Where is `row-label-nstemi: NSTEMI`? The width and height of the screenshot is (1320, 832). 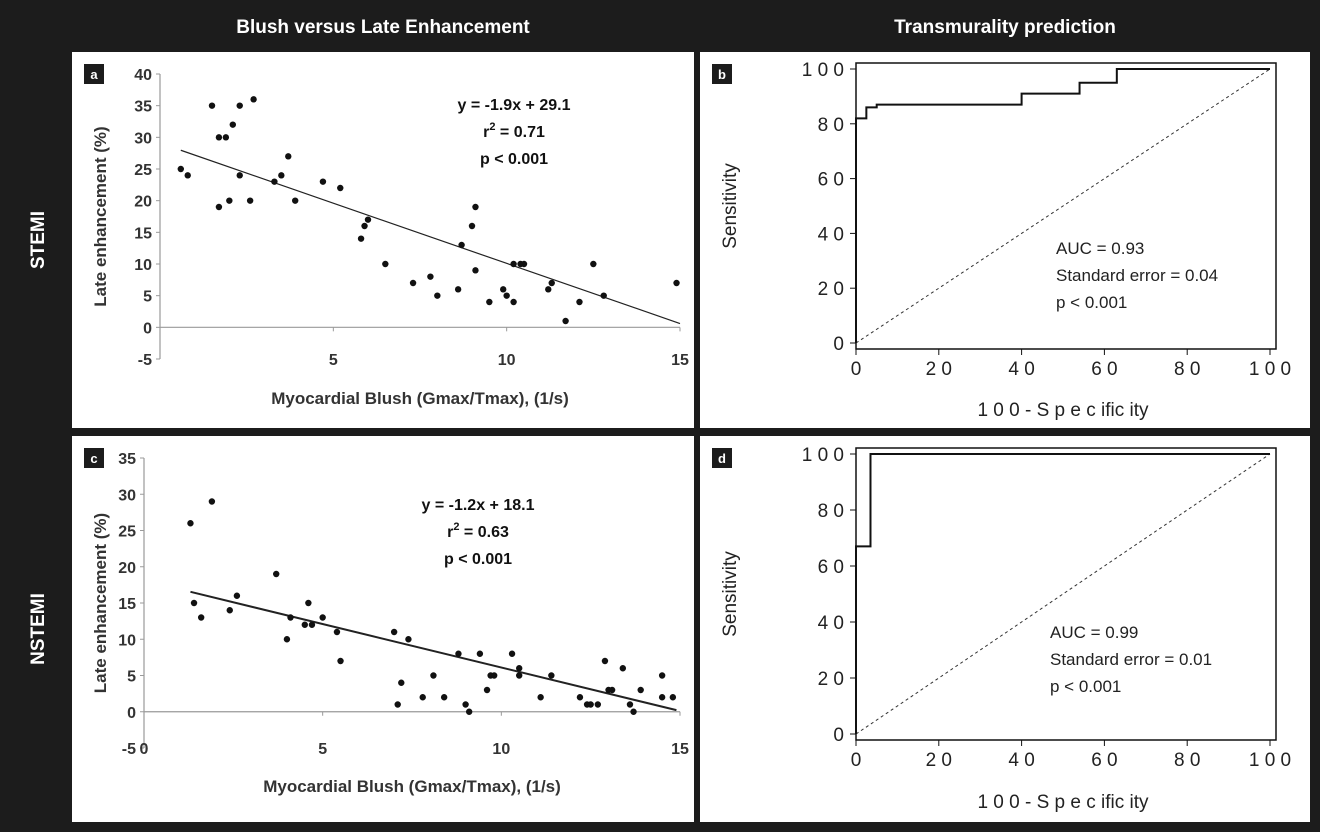
row-label-nstemi: NSTEMI is located at coordinates (39, 629).